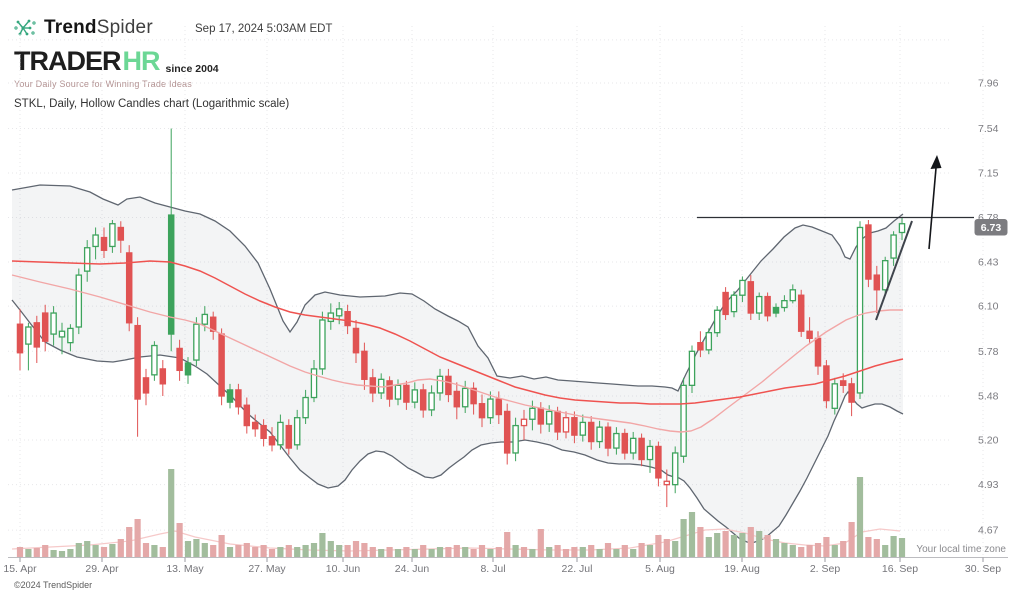 The width and height of the screenshot is (1024, 597). What do you see at coordinates (835, 238) in the screenshot?
I see `drawing-annotations` at bounding box center [835, 238].